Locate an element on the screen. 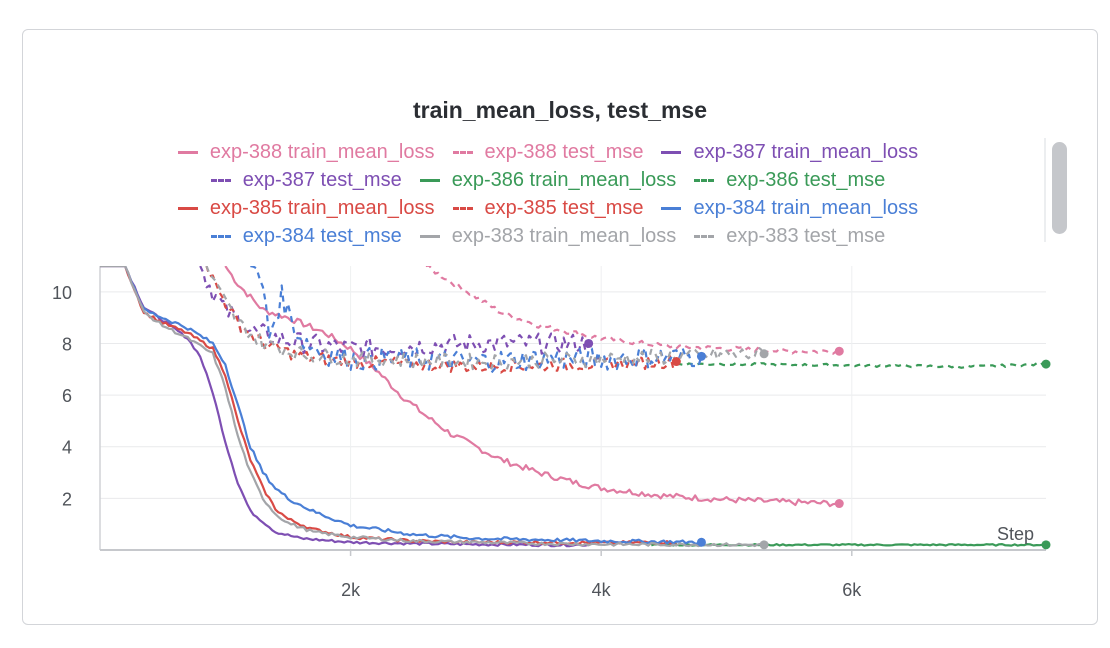  legend-label: exp-387 test_mse is located at coordinates (322, 179).